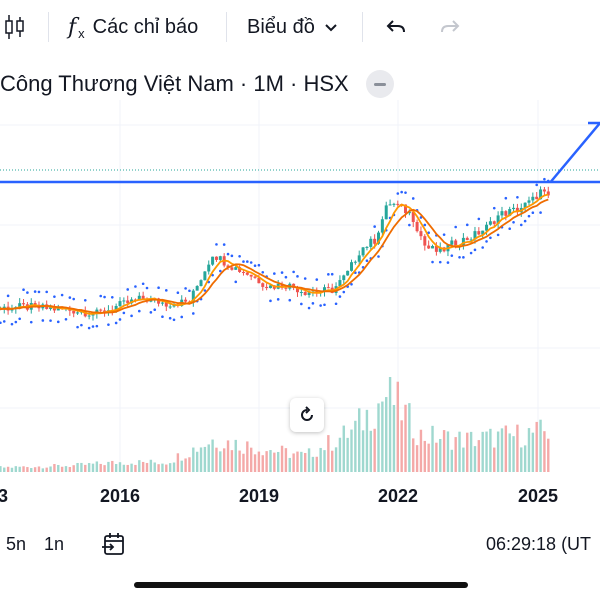 The image size is (600, 600). I want to click on x-axis-label-partial: 3, so click(4, 496).